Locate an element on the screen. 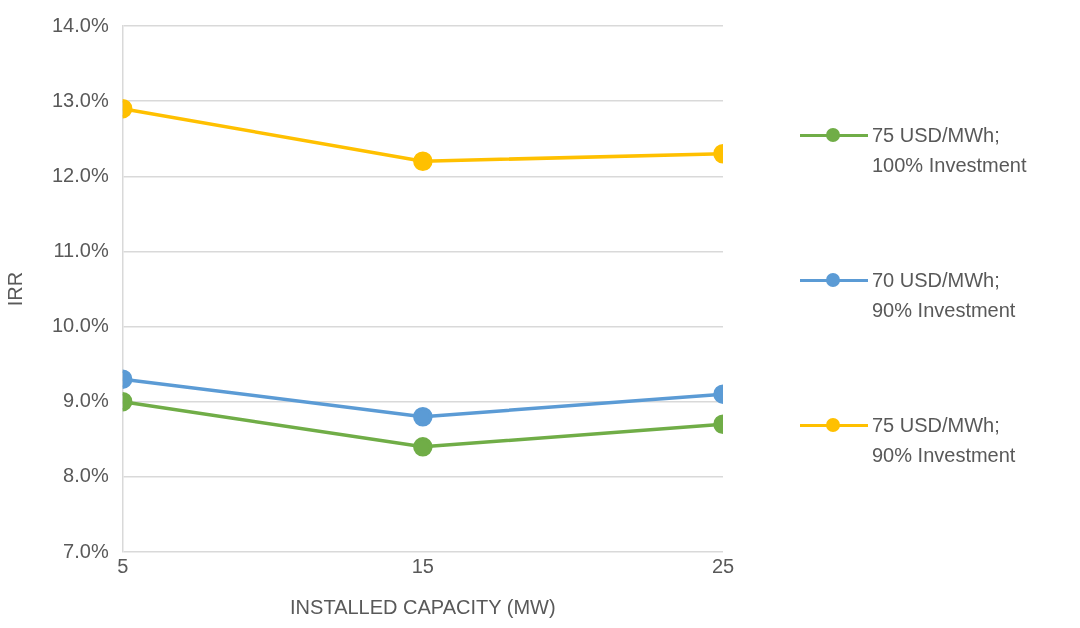  y-axis-title: IRR is located at coordinates (14, 289).